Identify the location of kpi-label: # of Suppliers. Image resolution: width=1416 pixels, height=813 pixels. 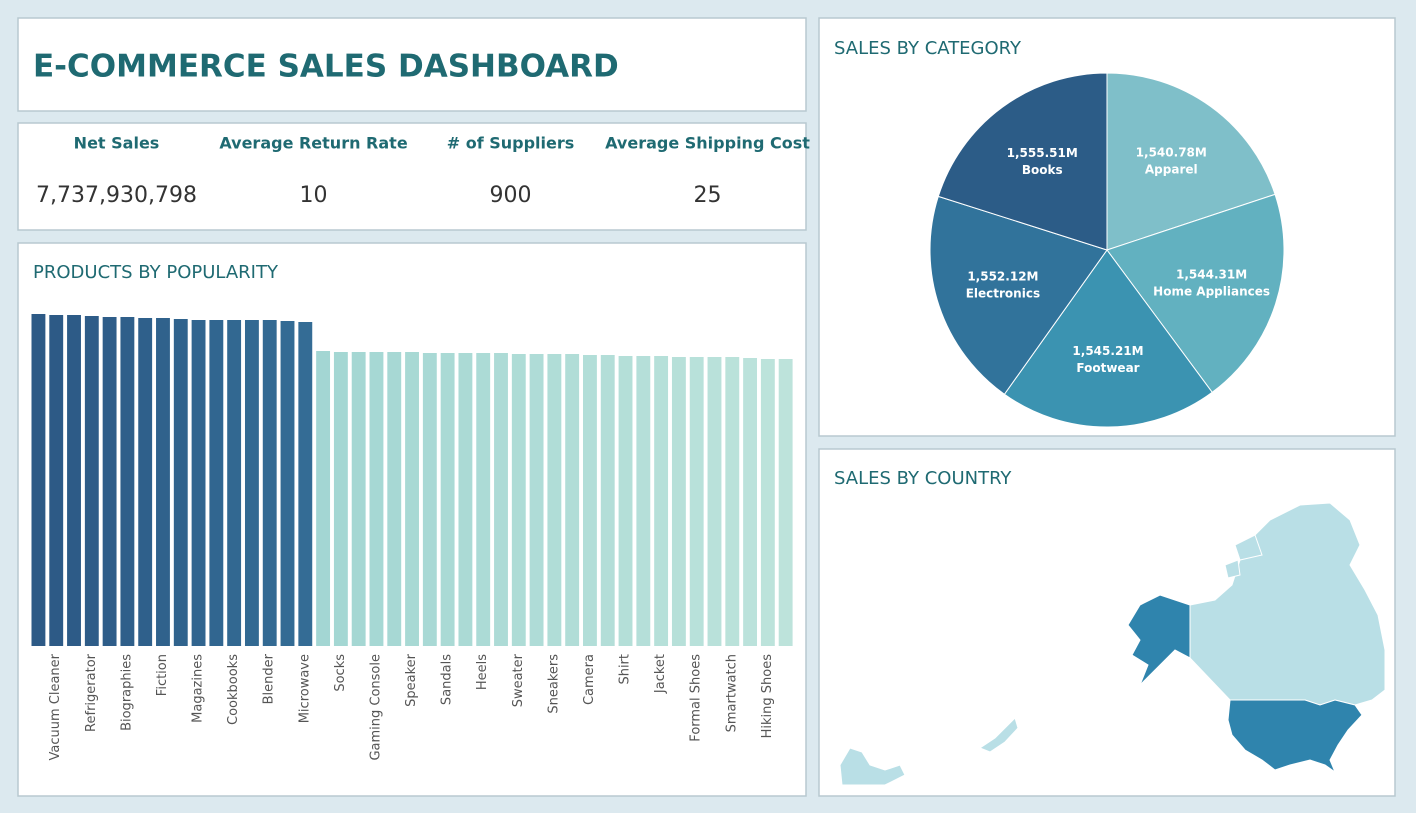
(511, 143).